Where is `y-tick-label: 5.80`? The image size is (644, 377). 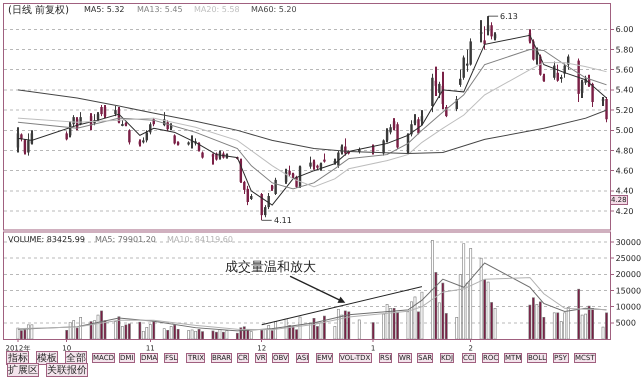 y-tick-label: 5.80 is located at coordinates (625, 49).